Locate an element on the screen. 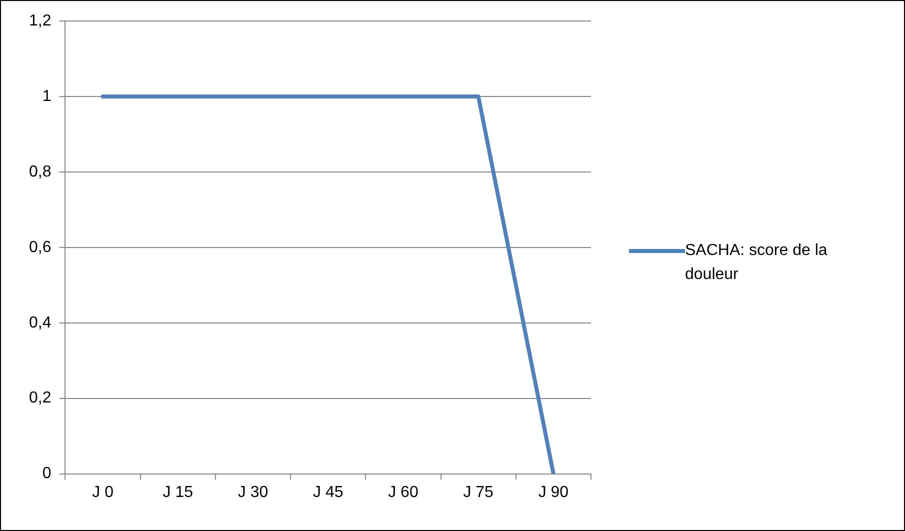 Image resolution: width=905 pixels, height=531 pixels. y-tick-label: 0,2 is located at coordinates (40, 398).